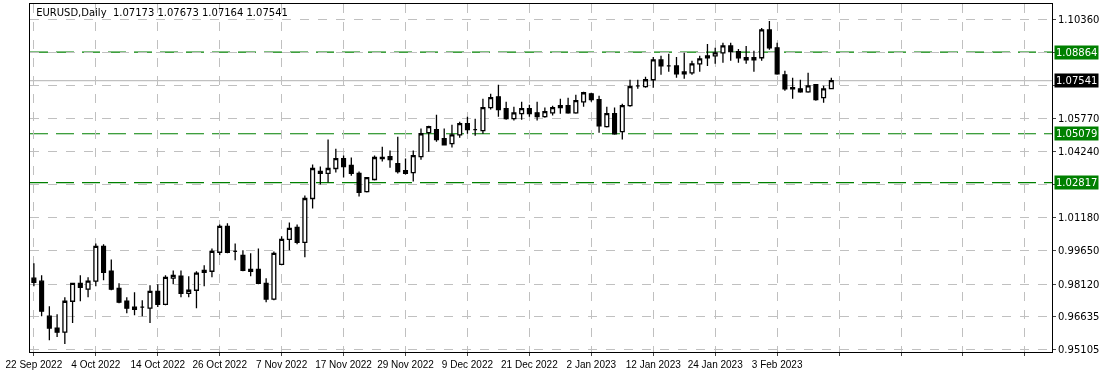 The image size is (1102, 373). Describe the element at coordinates (653, 364) in the screenshot. I see `x-tick-label: 12 Jan 2023` at that location.